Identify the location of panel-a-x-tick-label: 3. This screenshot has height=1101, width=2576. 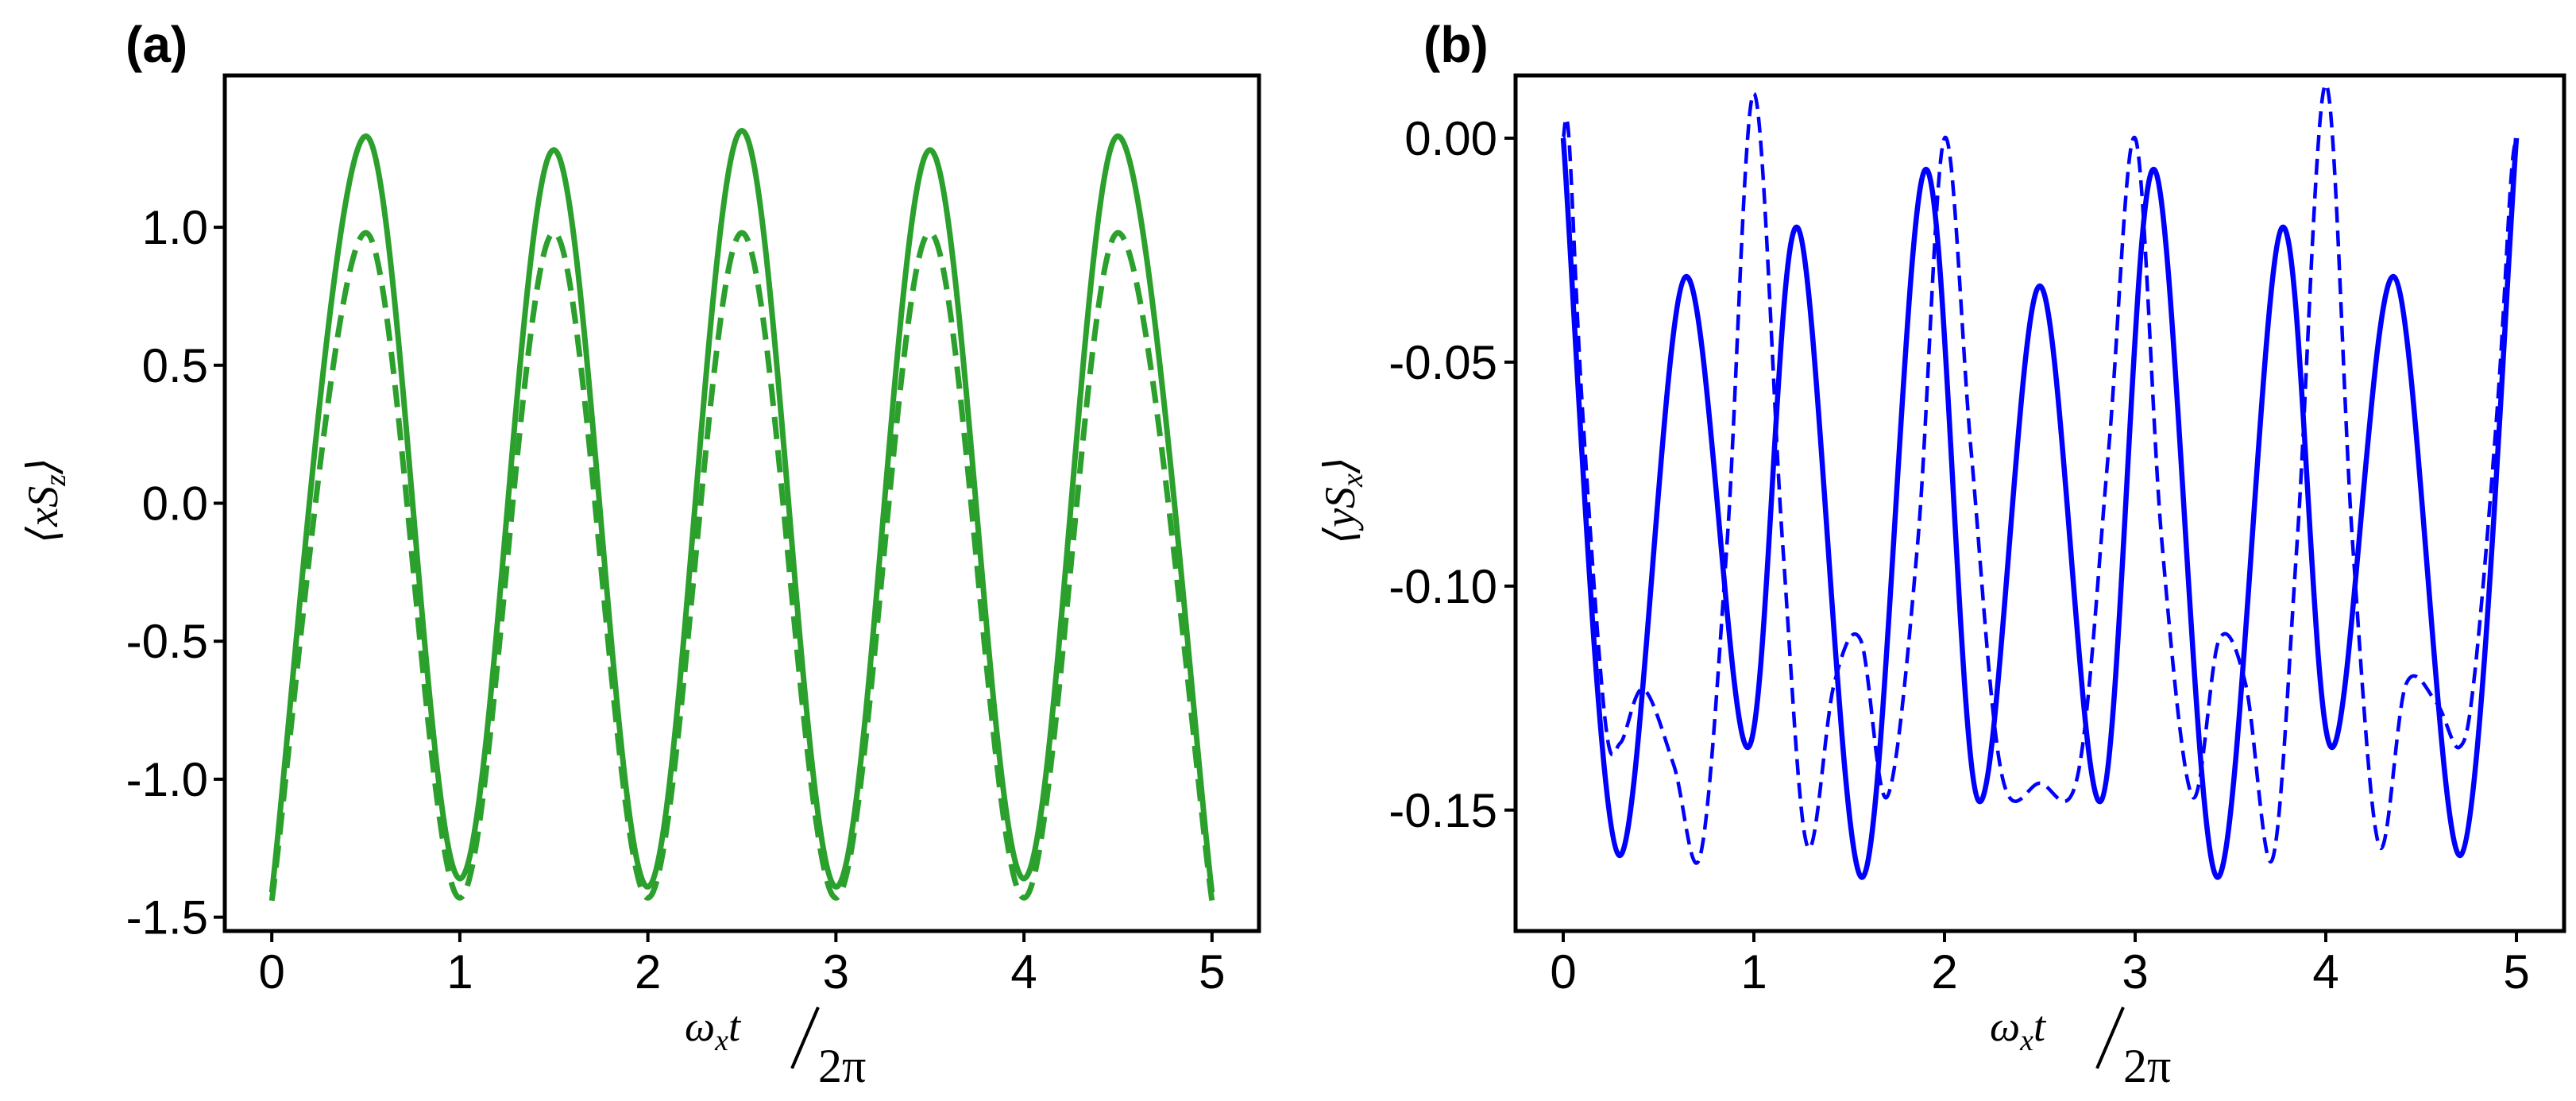
(836, 972).